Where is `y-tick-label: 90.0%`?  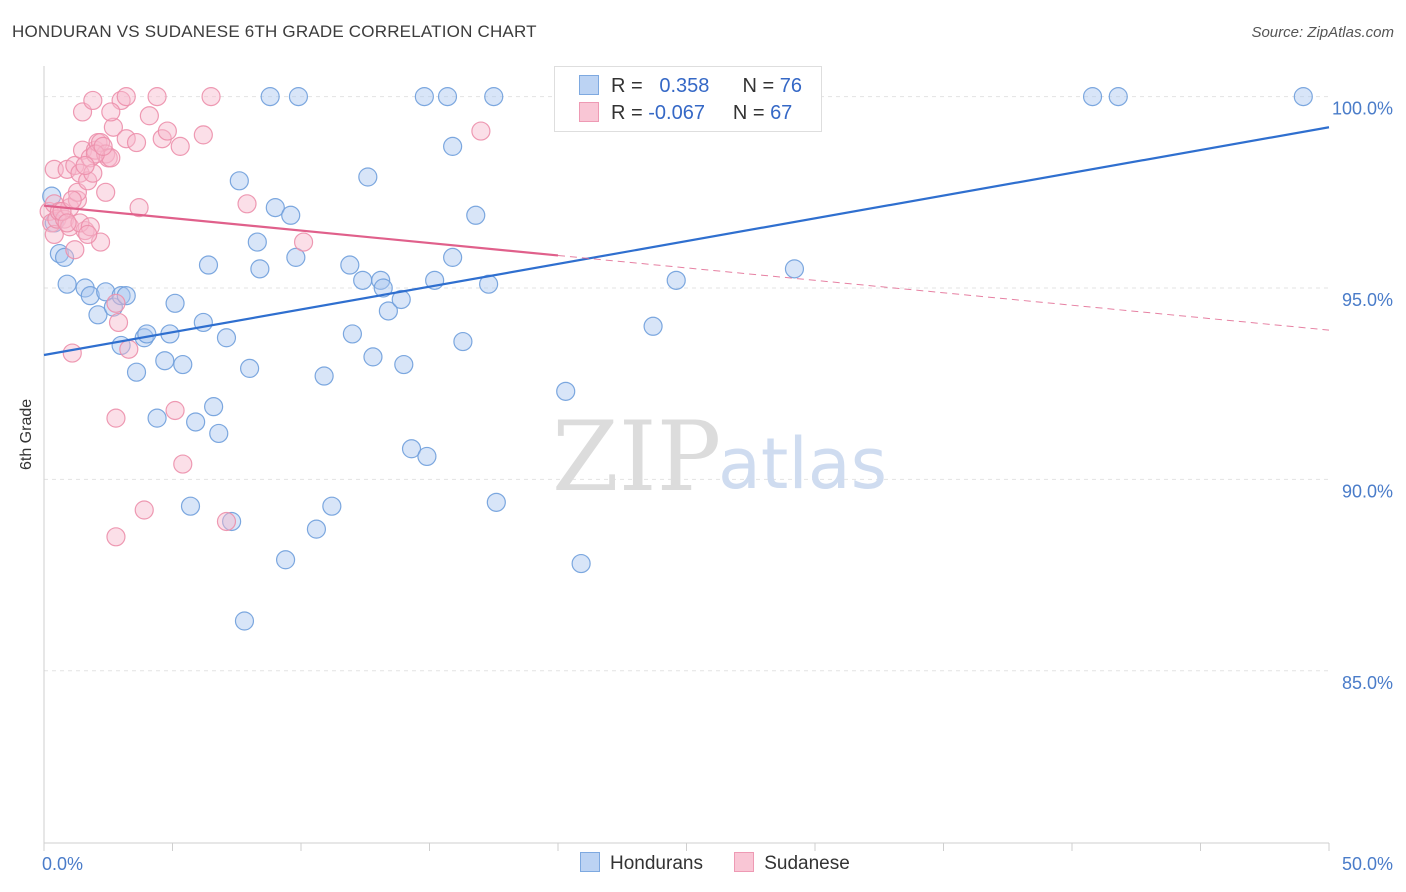
y-tick-label: 90.0% is located at coordinates (1367, 491).